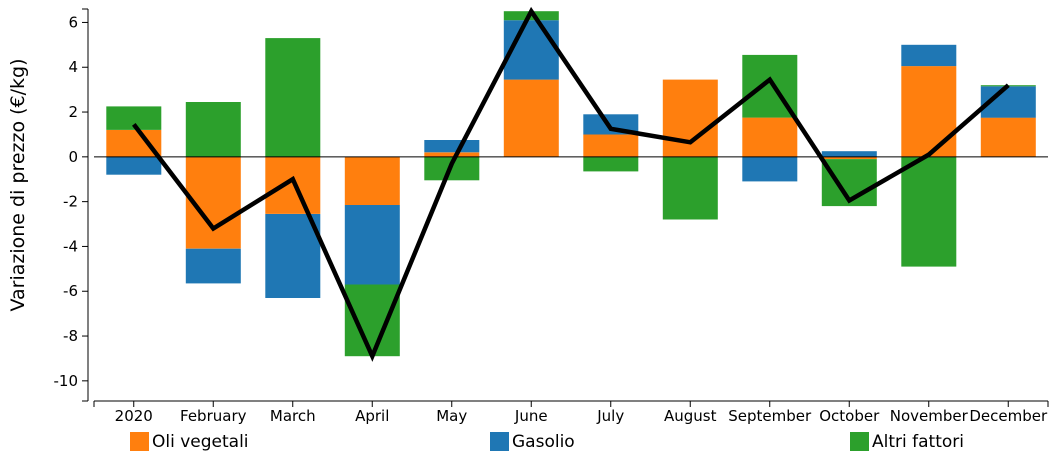 This screenshot has height=468, width=1054. What do you see at coordinates (849, 416) in the screenshot?
I see `x-tick-label-october: October` at bounding box center [849, 416].